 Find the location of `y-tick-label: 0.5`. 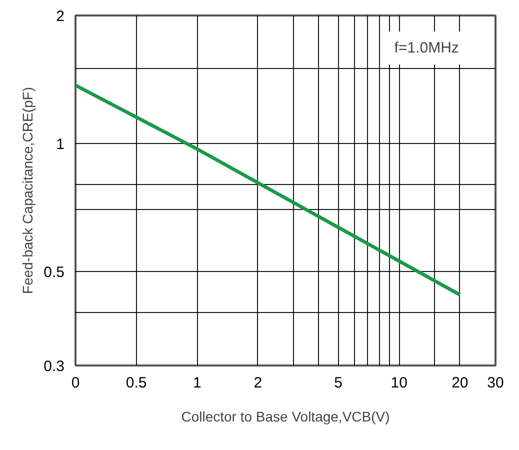

y-tick-label: 0.5 is located at coordinates (54, 272).